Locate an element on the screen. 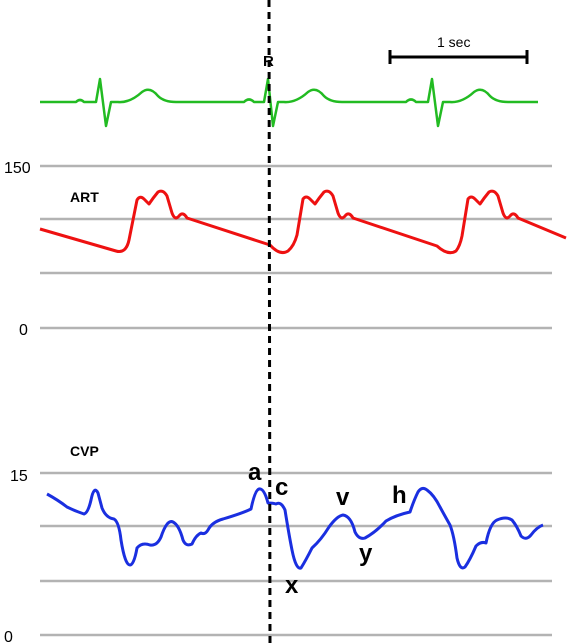 The image size is (567, 644). art-scale-bottom-label: 0 is located at coordinates (23, 330).